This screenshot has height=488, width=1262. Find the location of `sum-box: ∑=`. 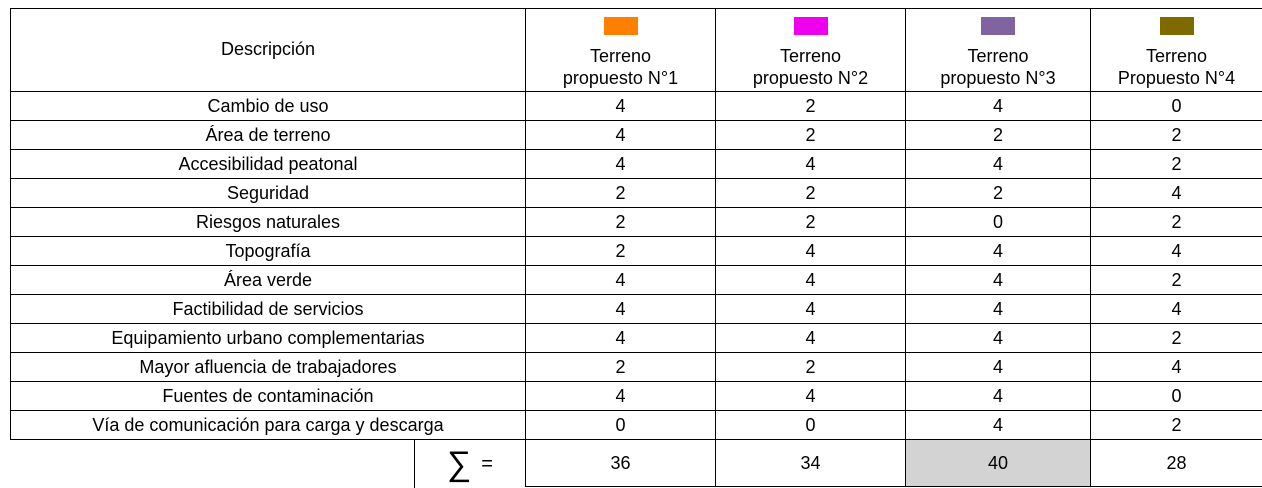

sum-box: ∑= is located at coordinates (469, 464).